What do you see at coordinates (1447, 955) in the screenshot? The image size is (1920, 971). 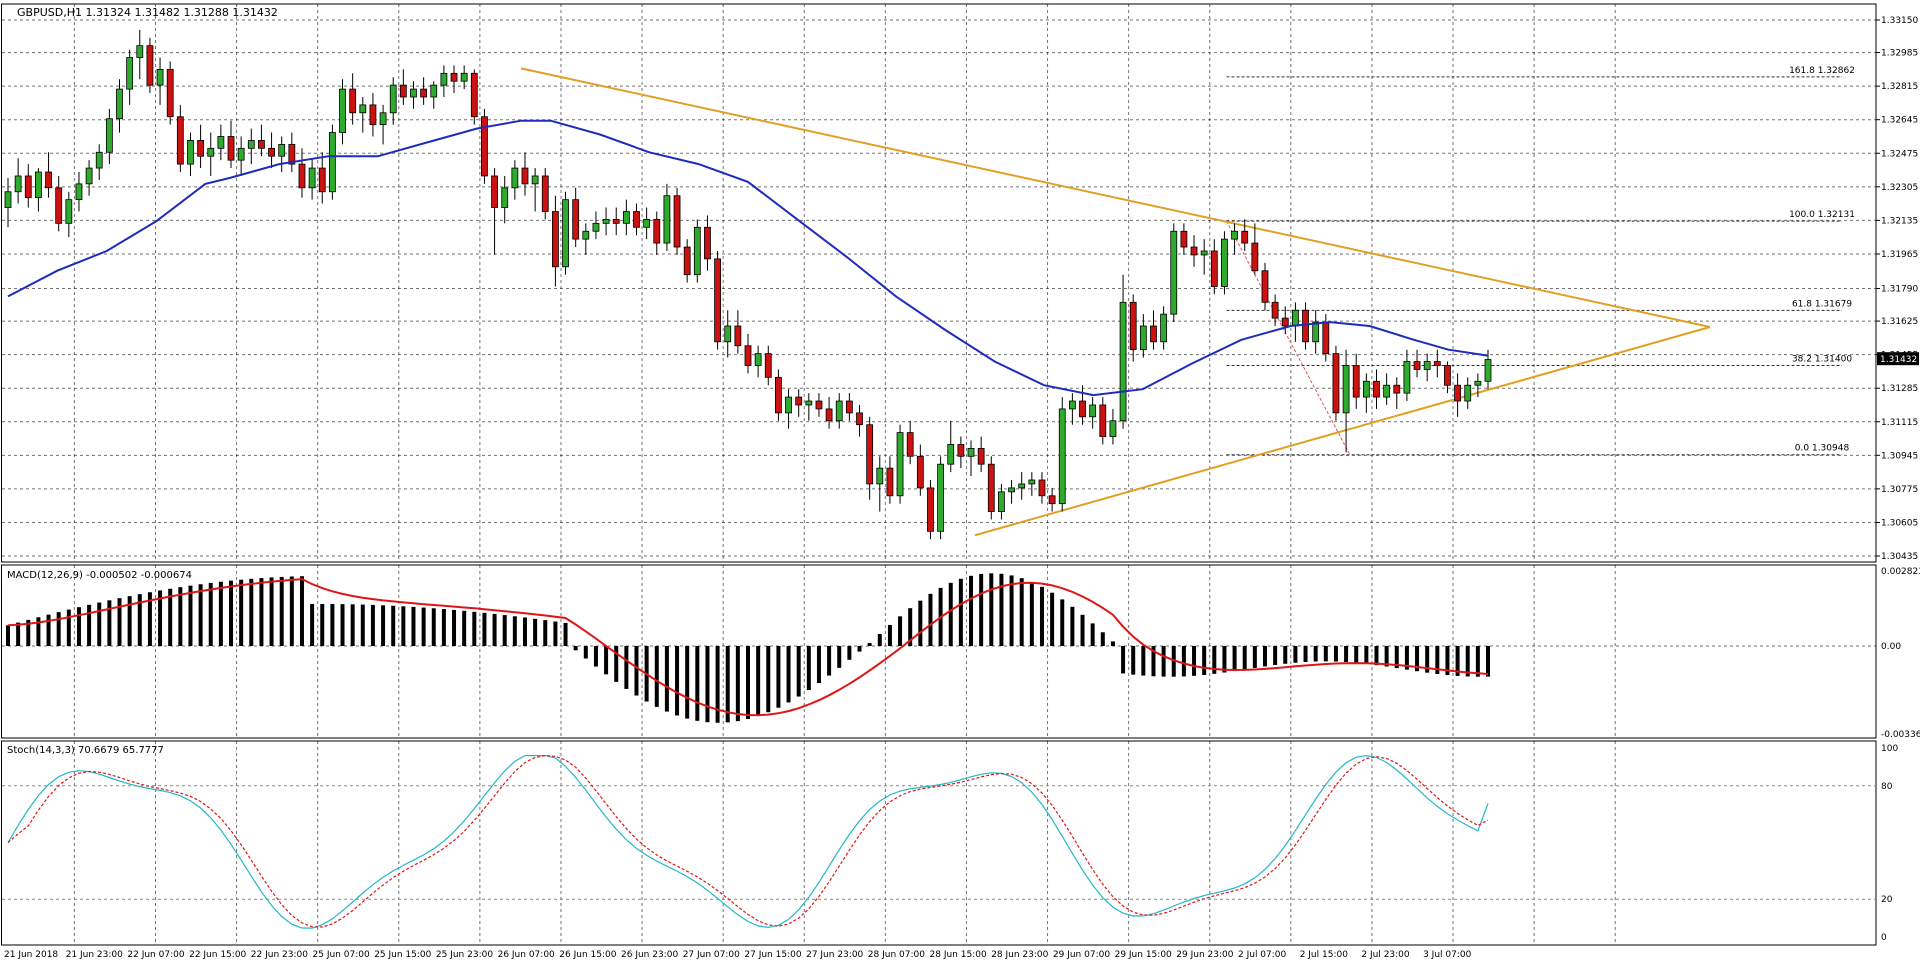 I see `time-tick-label: 3 Jul 07:00` at bounding box center [1447, 955].